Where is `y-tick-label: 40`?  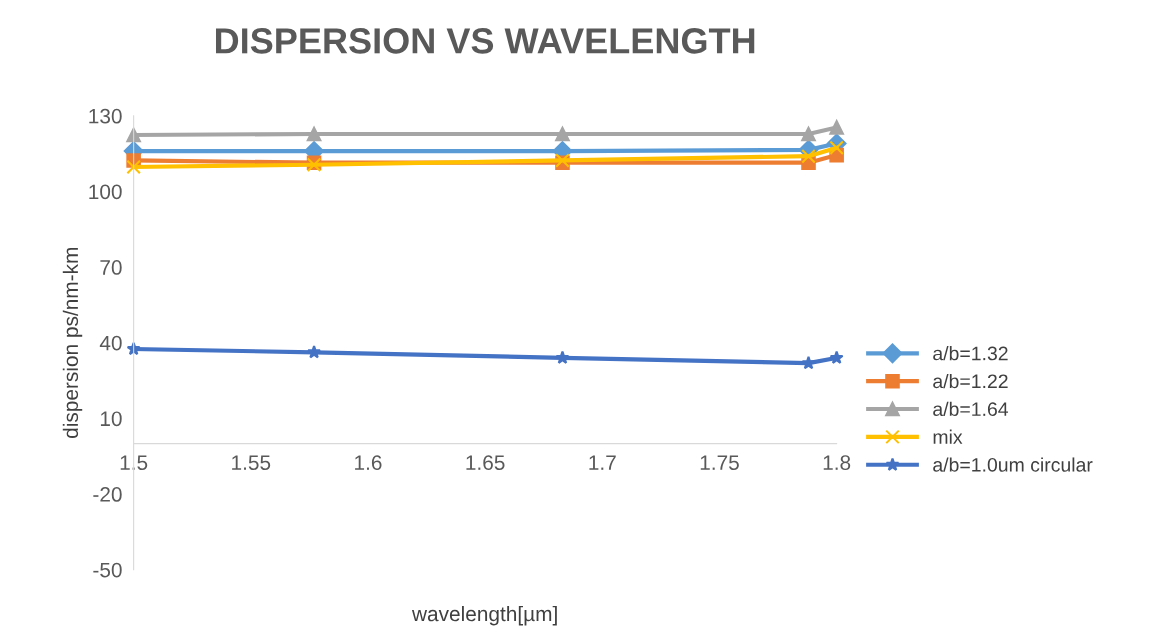
y-tick-label: 40 is located at coordinates (110, 343).